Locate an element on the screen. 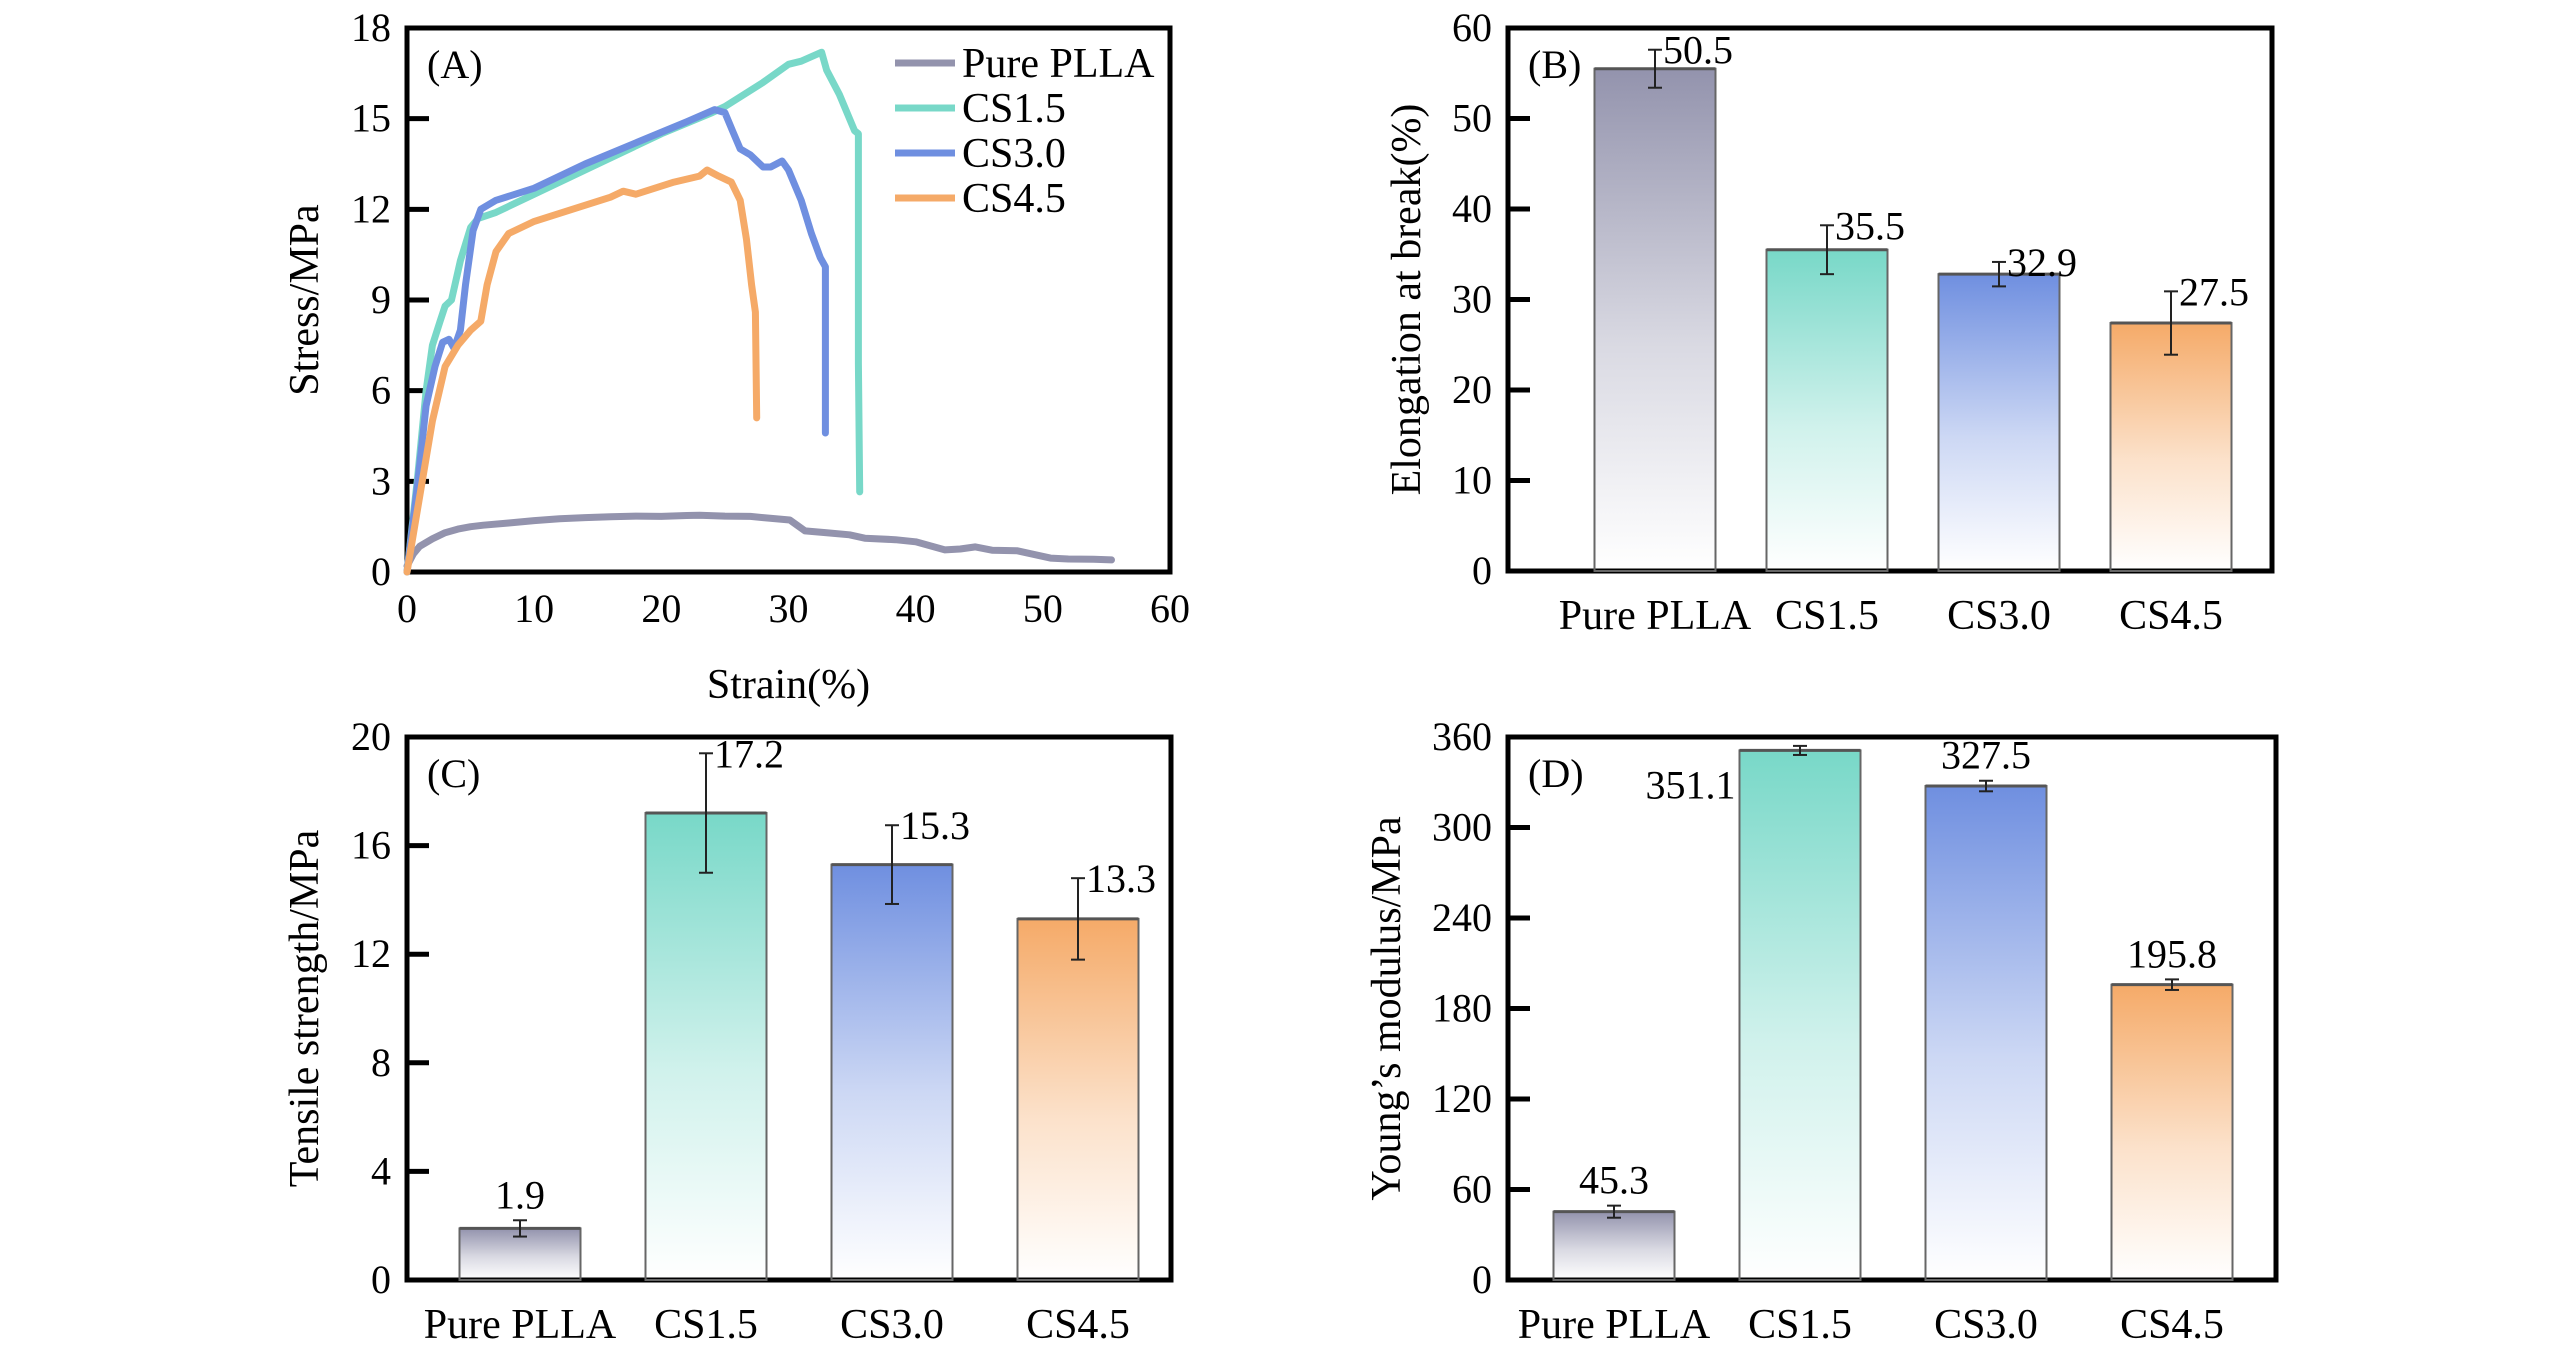 This screenshot has height=1370, width=2567. x-tick-label: 10 is located at coordinates (534, 608).